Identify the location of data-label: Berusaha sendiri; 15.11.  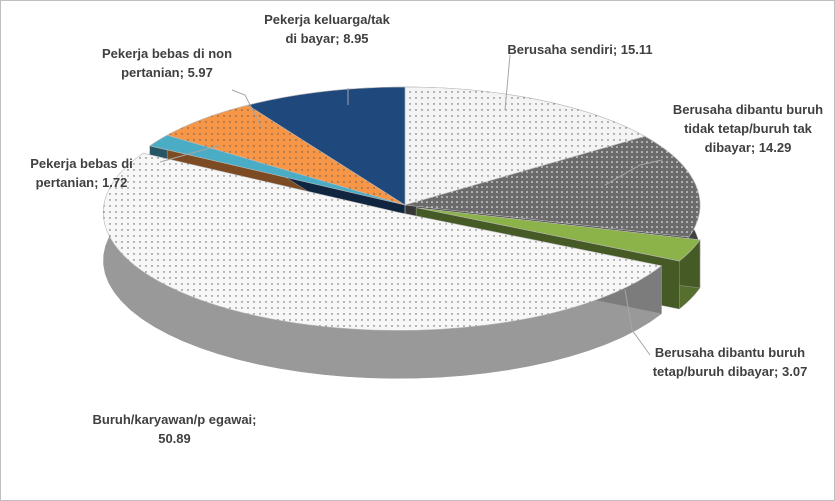
(580, 49).